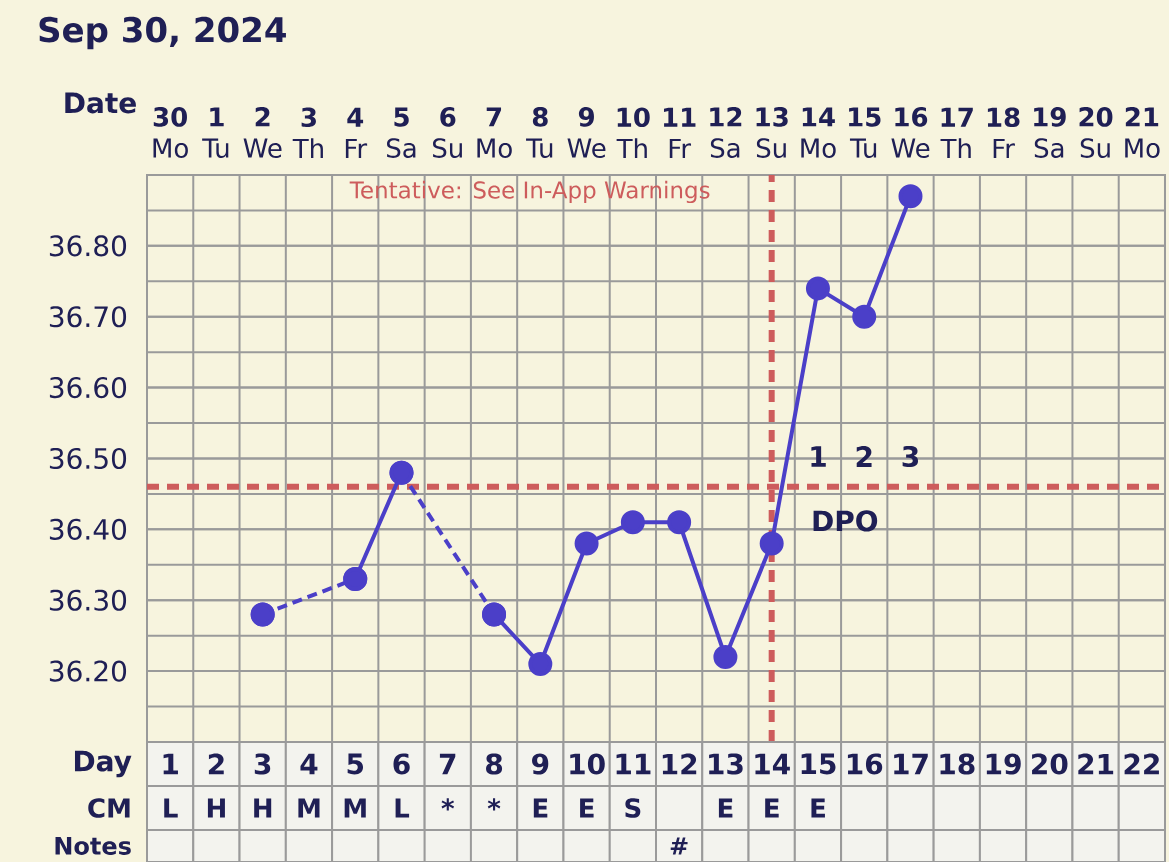 The image size is (1169, 862). I want to click on text: 15, so click(818, 764).